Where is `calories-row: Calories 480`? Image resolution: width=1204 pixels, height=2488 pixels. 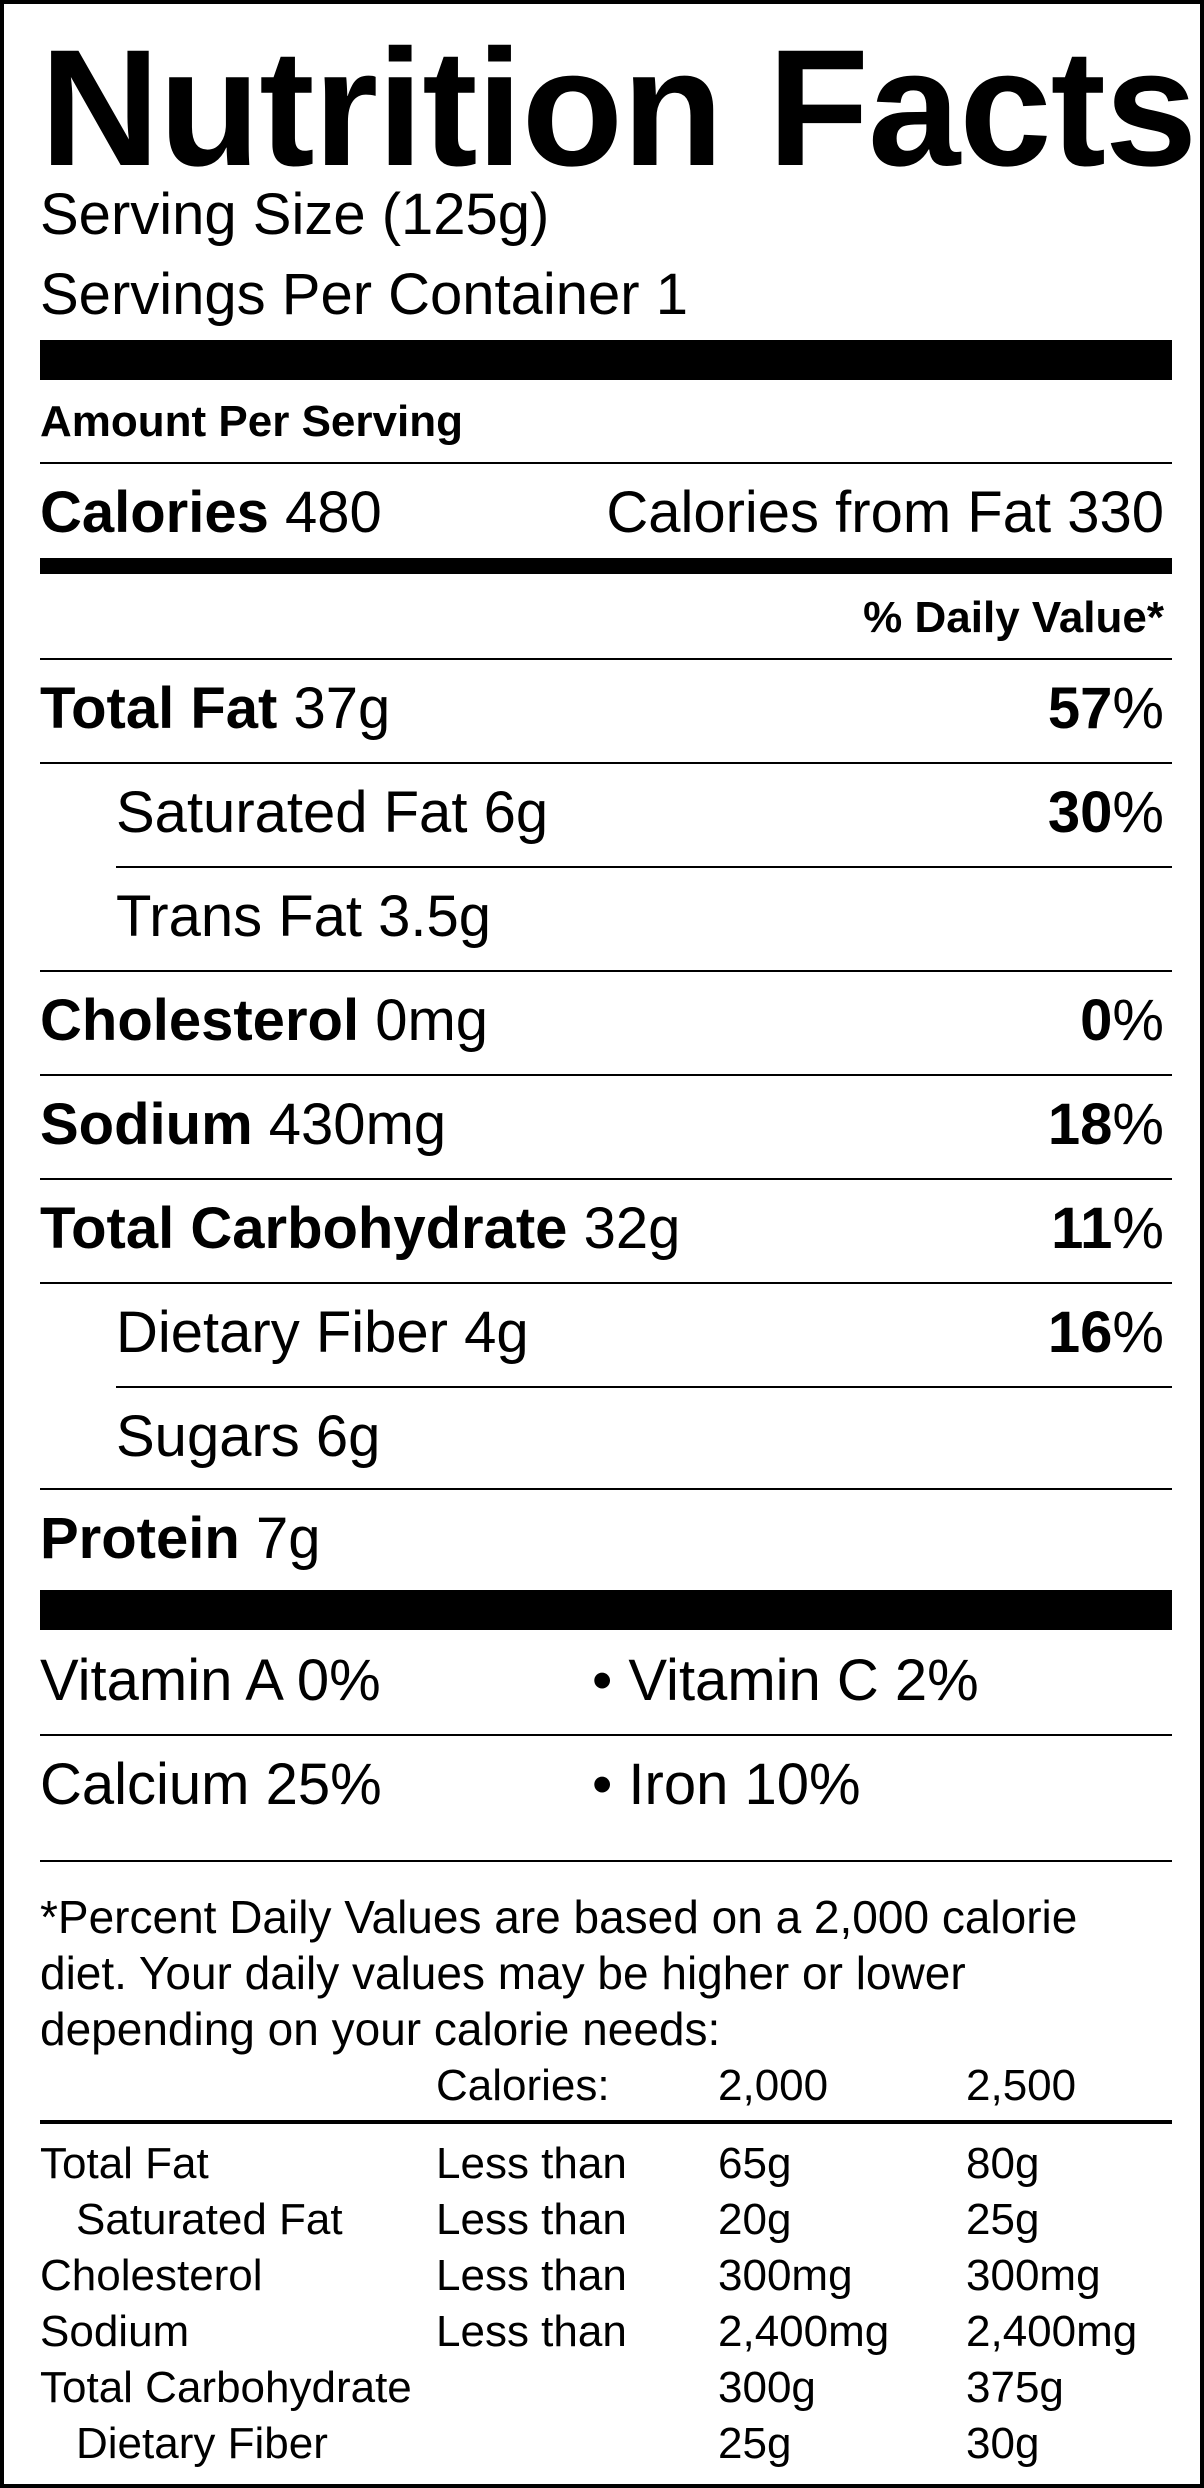 calories-row: Calories 480 is located at coordinates (211, 513).